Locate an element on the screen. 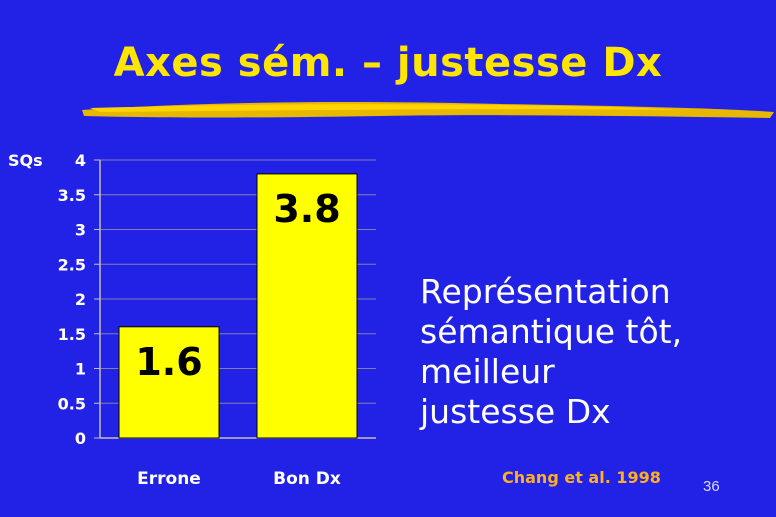  data-label: 1.6 is located at coordinates (168, 362).